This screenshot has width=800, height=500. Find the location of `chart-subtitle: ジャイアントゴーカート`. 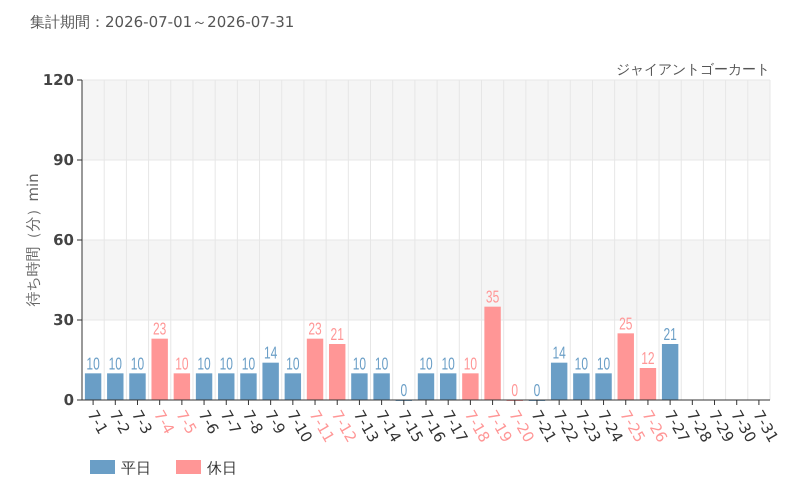

chart-subtitle: ジャイアントゴーカート is located at coordinates (693, 70).